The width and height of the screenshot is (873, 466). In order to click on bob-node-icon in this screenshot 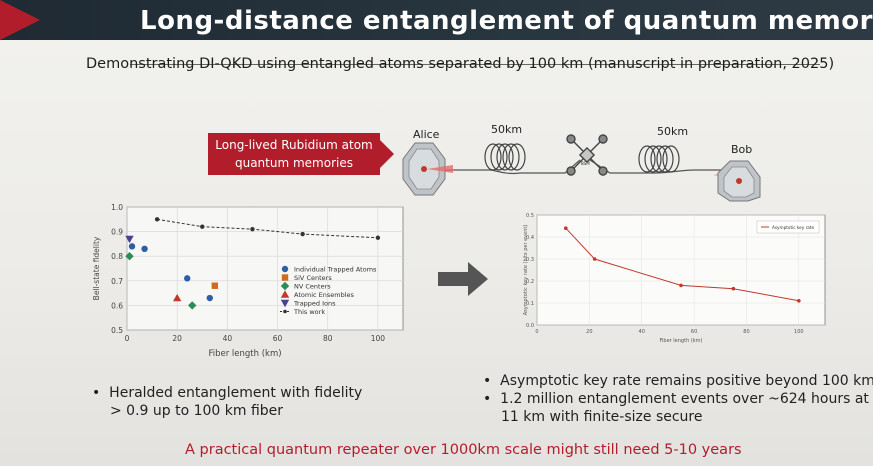, I will do `click(737, 181)`.